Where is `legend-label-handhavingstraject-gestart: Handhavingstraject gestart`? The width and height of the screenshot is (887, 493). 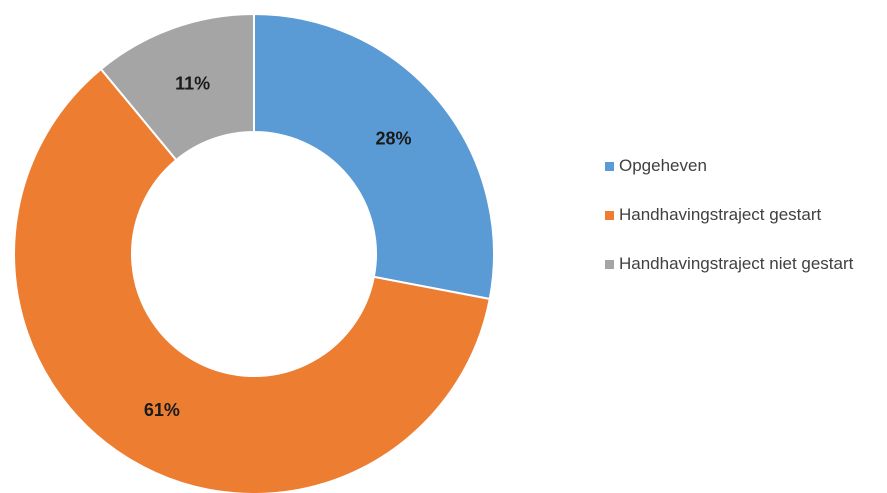
legend-label-handhavingstraject-gestart: Handhavingstraject gestart is located at coordinates (720, 214).